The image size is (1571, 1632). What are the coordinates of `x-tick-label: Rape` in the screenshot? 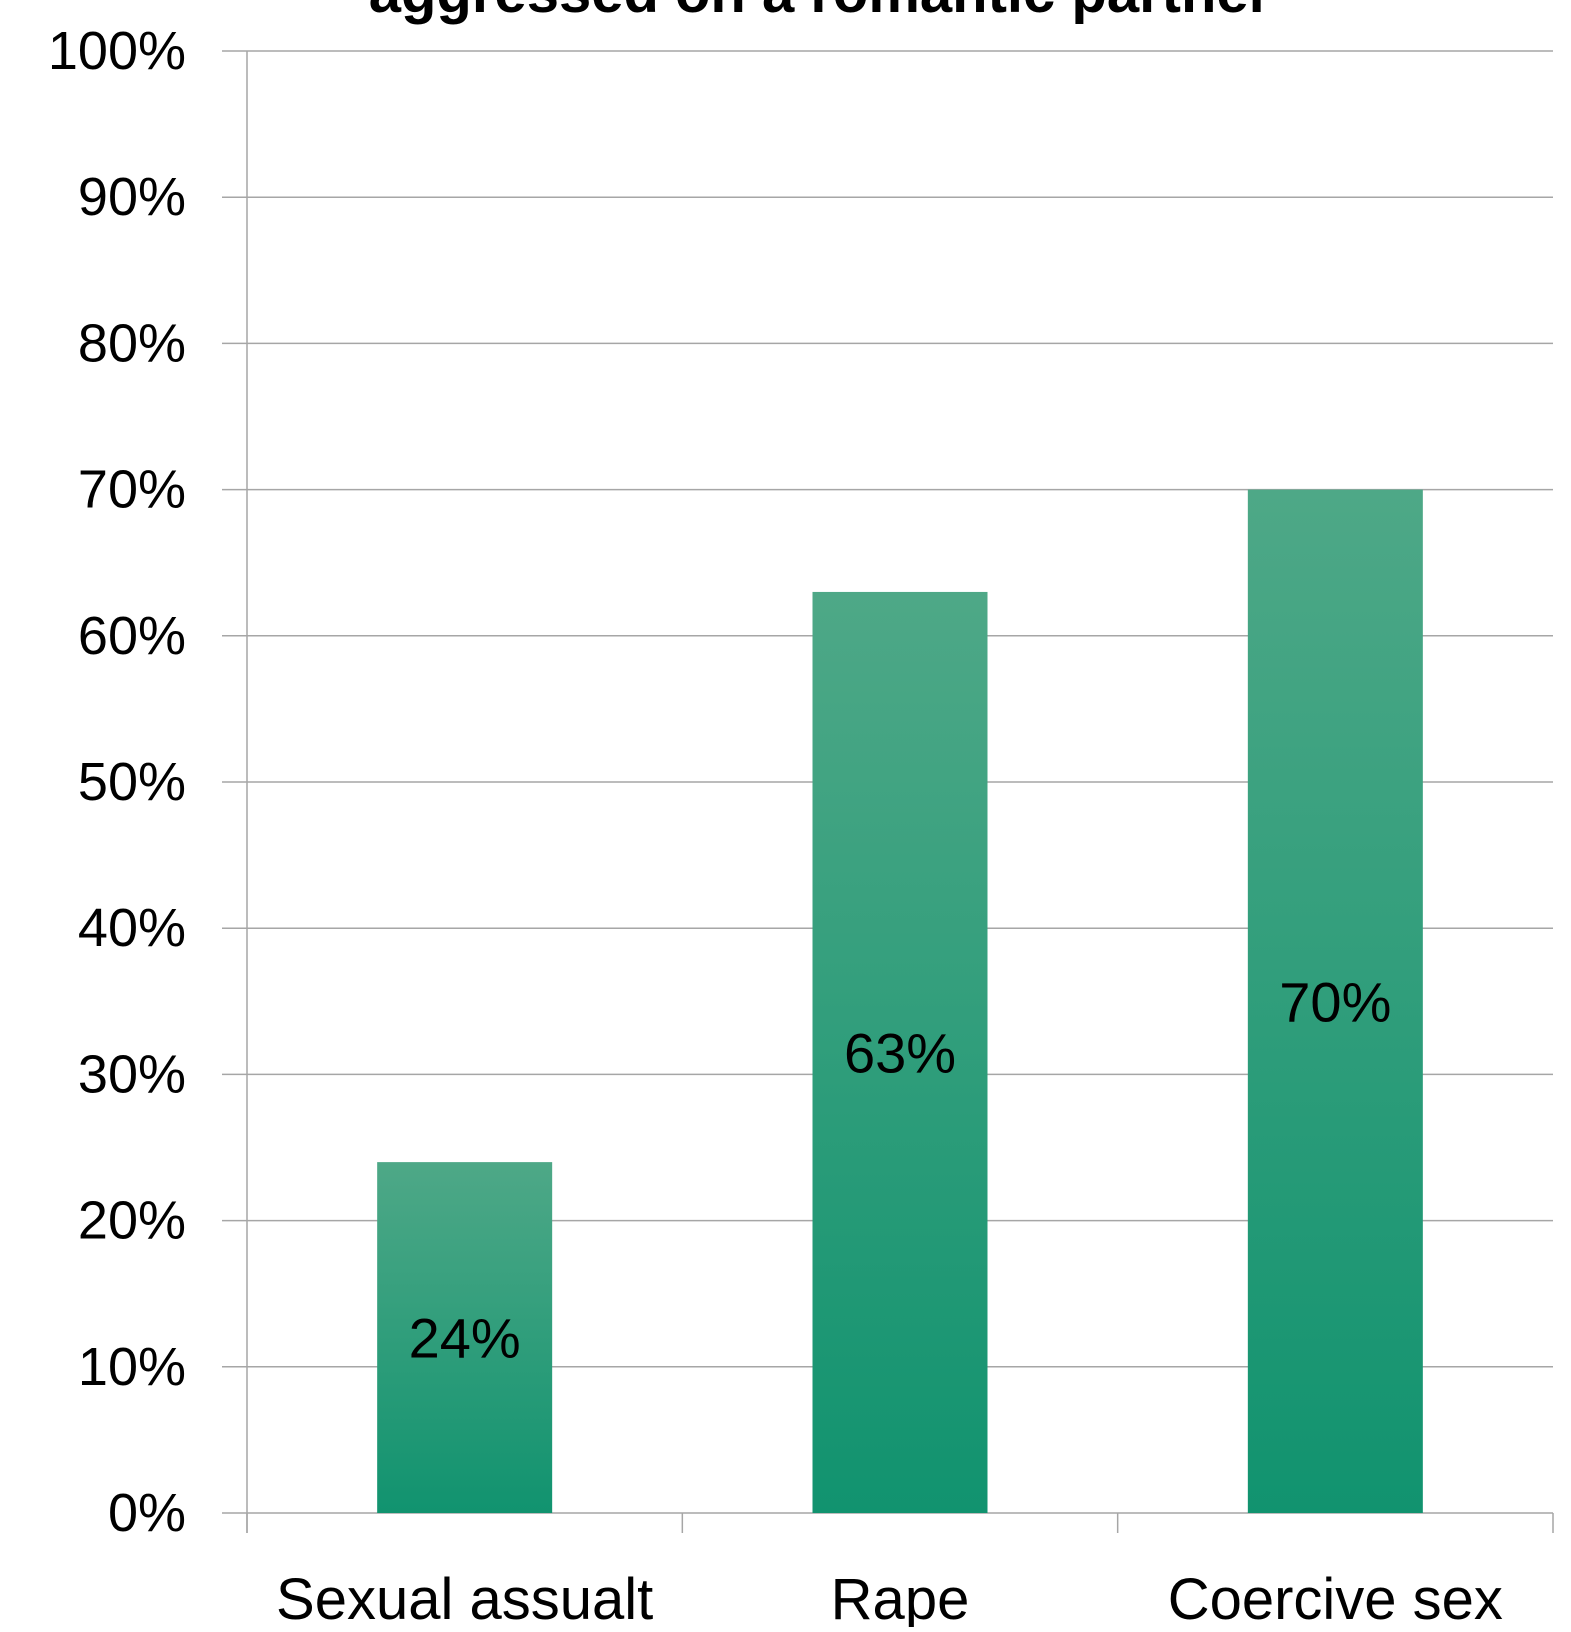 It's located at (900, 1597).